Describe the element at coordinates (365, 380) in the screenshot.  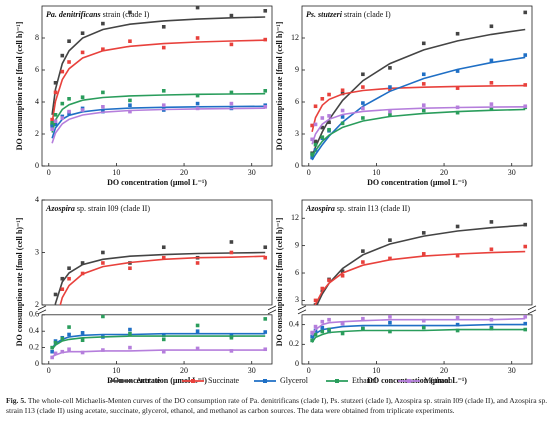
I see `legend-label: Ethanol` at that location.